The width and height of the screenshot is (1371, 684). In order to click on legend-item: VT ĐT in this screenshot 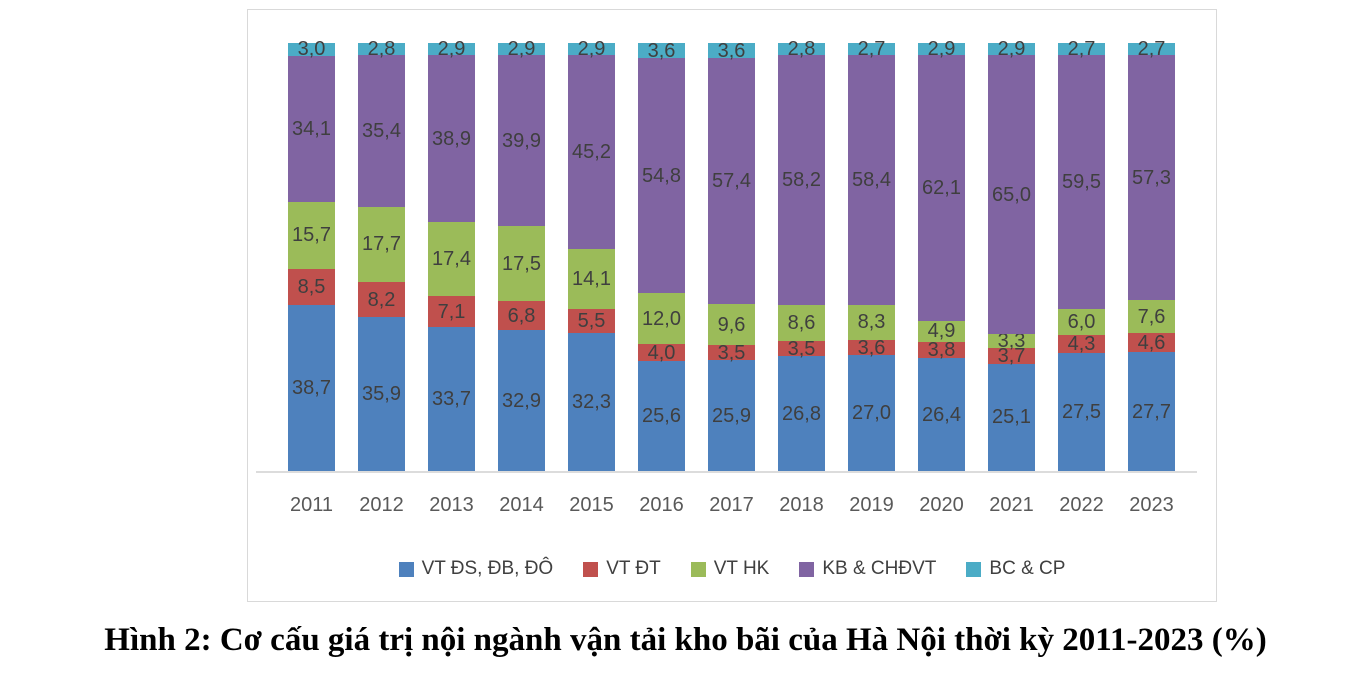, I will do `click(622, 569)`.